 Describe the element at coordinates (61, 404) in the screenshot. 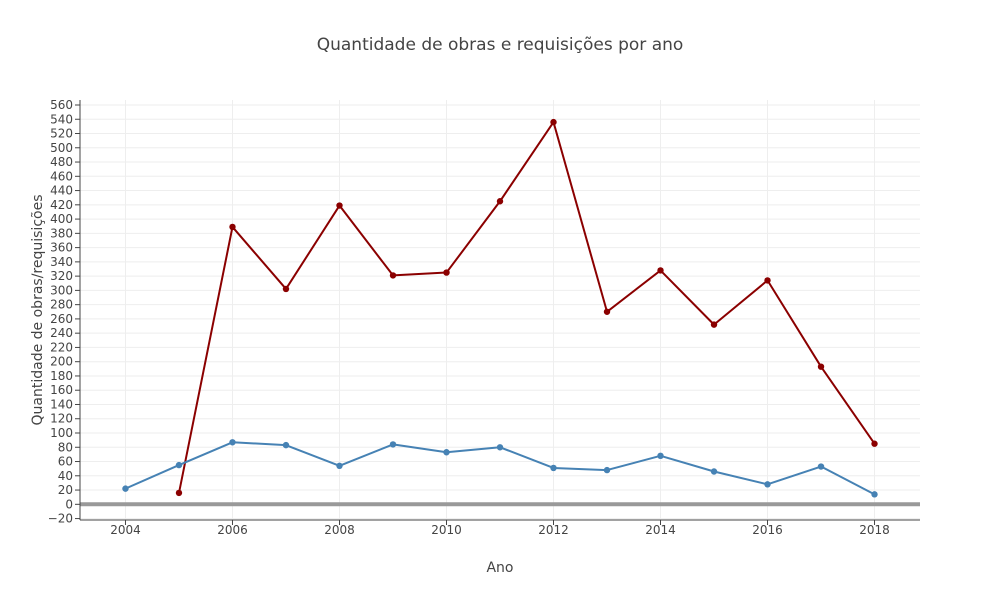

I see `y-tick-label: 140` at that location.